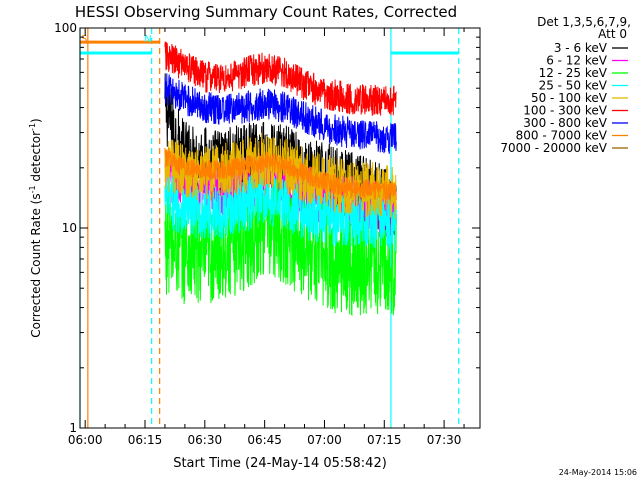 The width and height of the screenshot is (640, 484). I want to click on x-tick-label: 06:45, so click(264, 440).